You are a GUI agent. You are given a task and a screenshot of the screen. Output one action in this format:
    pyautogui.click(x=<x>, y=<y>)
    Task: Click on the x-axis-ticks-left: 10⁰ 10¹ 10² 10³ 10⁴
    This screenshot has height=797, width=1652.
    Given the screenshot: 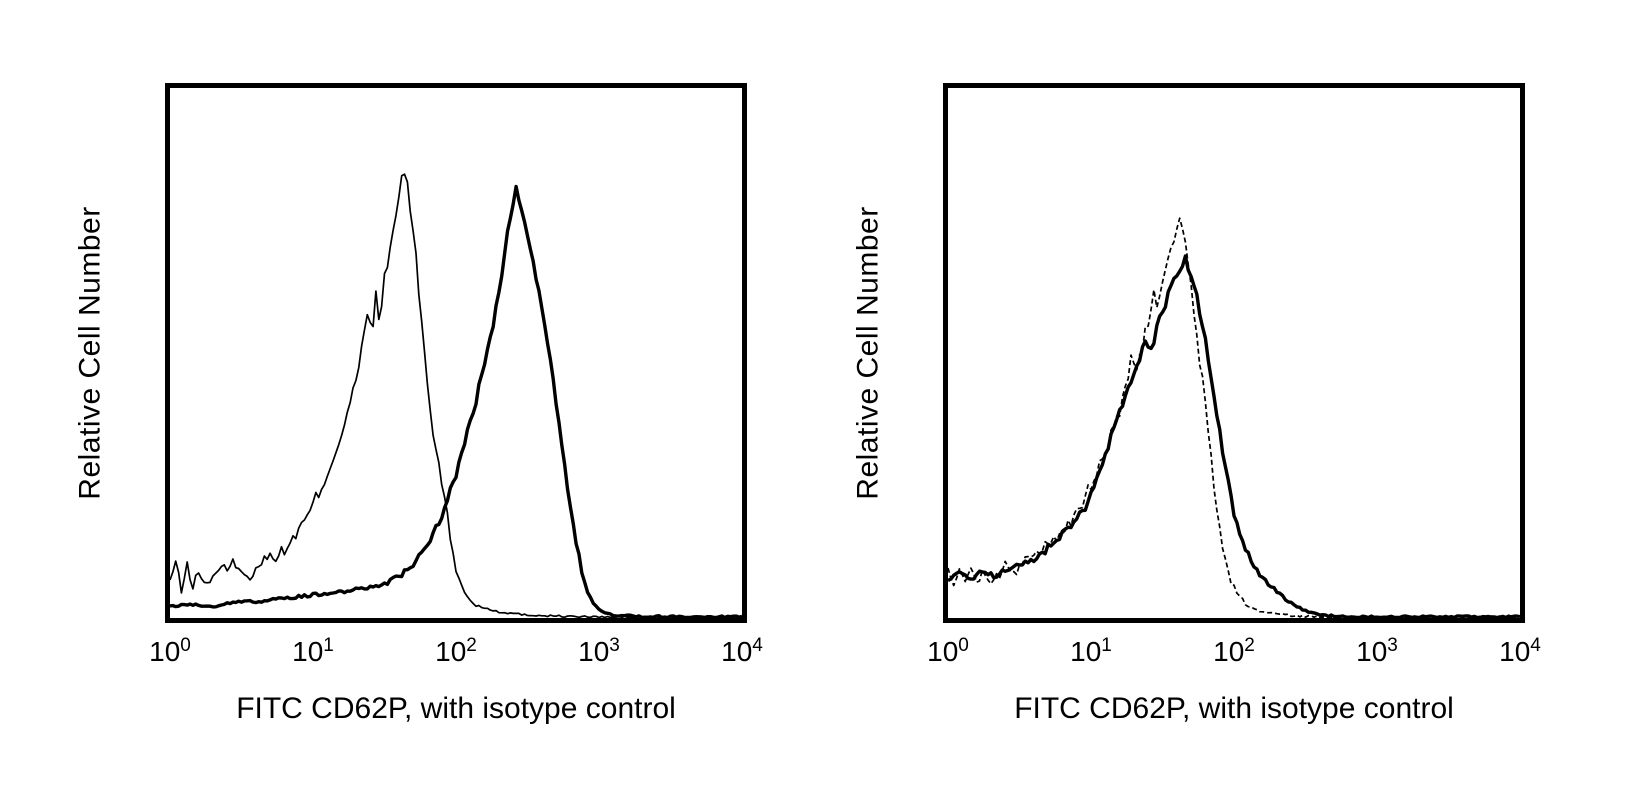 What is the action you would take?
    pyautogui.click(x=456, y=655)
    